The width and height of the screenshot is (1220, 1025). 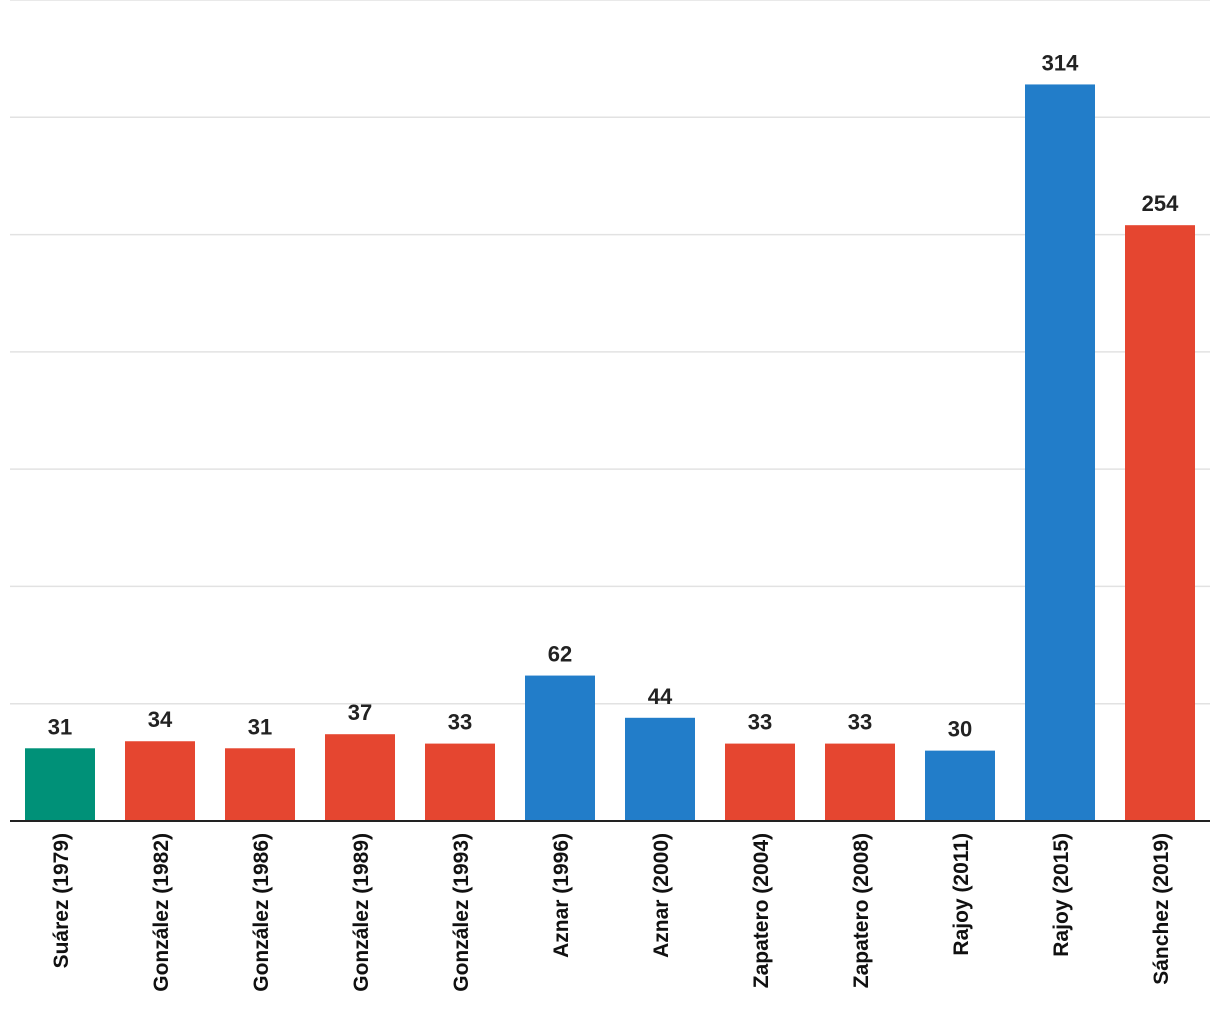 What do you see at coordinates (1061, 895) in the screenshot?
I see `x-tick-label: Rajoy (2015)` at bounding box center [1061, 895].